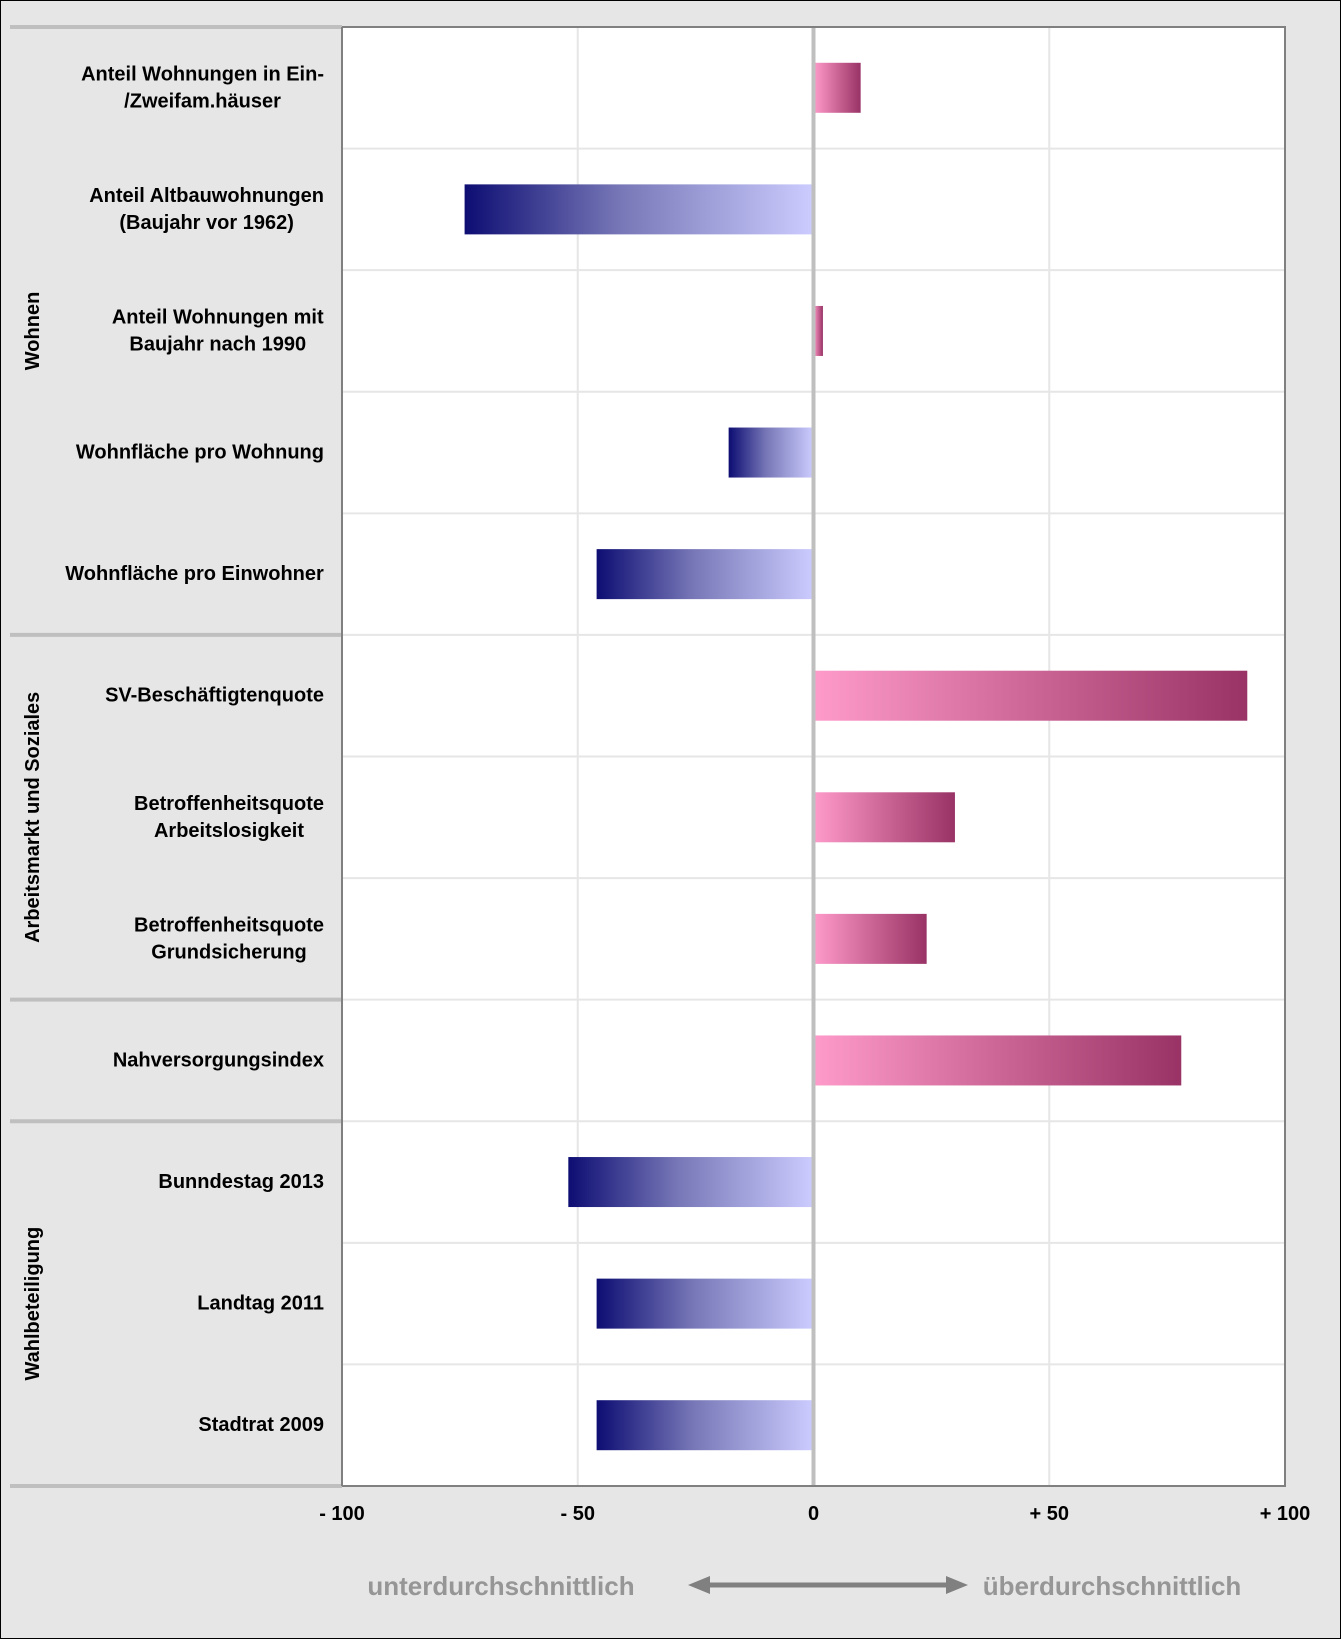  What do you see at coordinates (500, 1586) in the screenshot?
I see `legend-below-average-label: unterdurchschnittlich` at bounding box center [500, 1586].